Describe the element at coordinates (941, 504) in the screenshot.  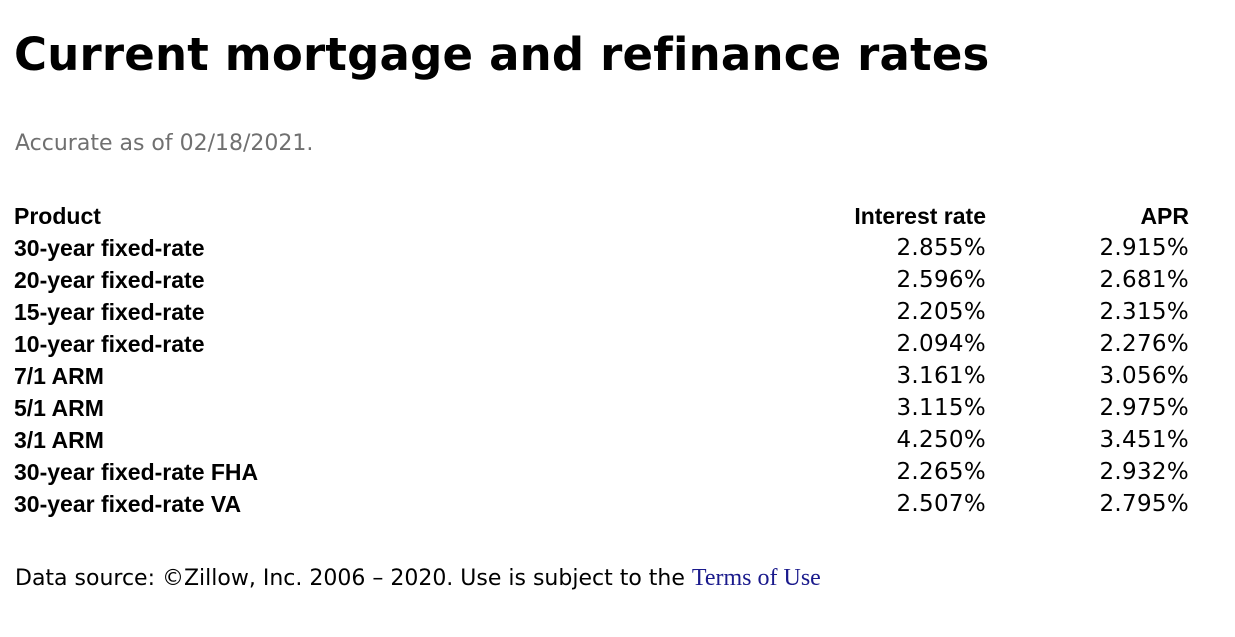
I see `interest-rate-value: 2.507%` at that location.